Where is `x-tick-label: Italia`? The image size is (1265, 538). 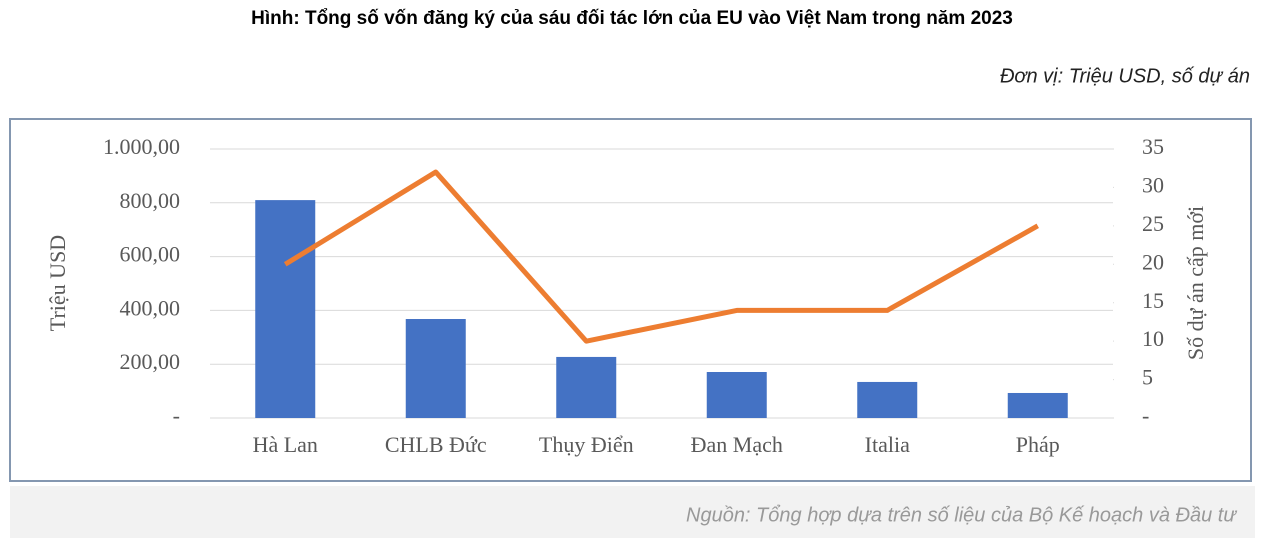
x-tick-label: Italia is located at coordinates (887, 444).